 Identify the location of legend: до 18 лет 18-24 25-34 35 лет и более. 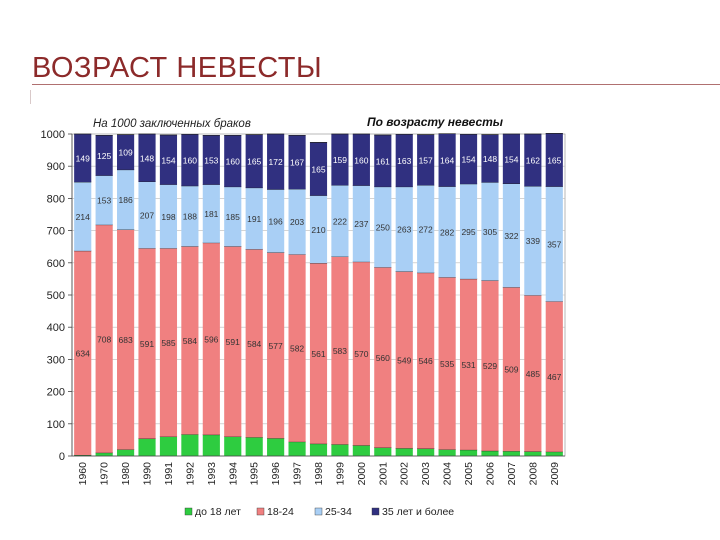
(319, 512).